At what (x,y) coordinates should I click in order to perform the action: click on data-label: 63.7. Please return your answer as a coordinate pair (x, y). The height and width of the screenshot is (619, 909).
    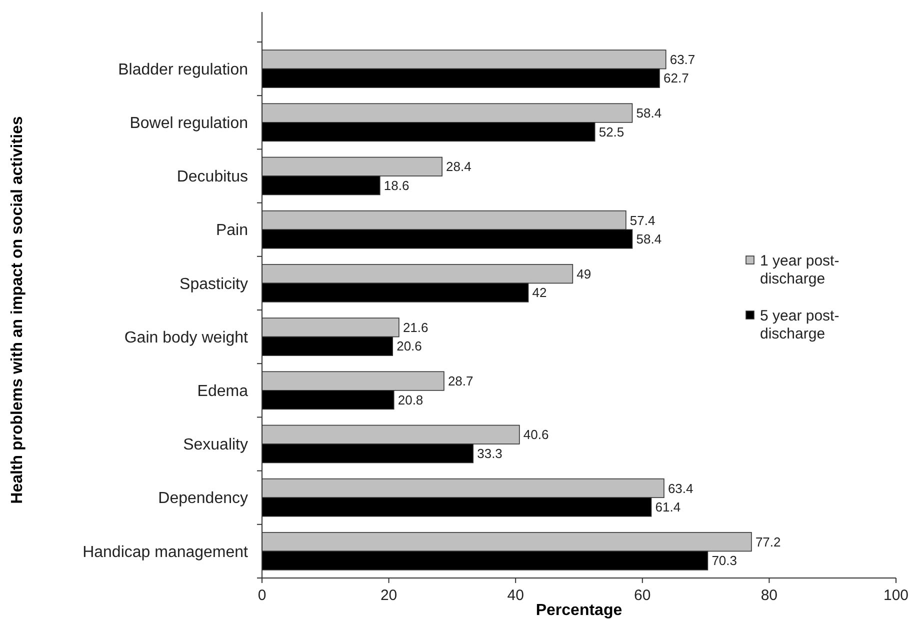
    Looking at the image, I should click on (683, 59).